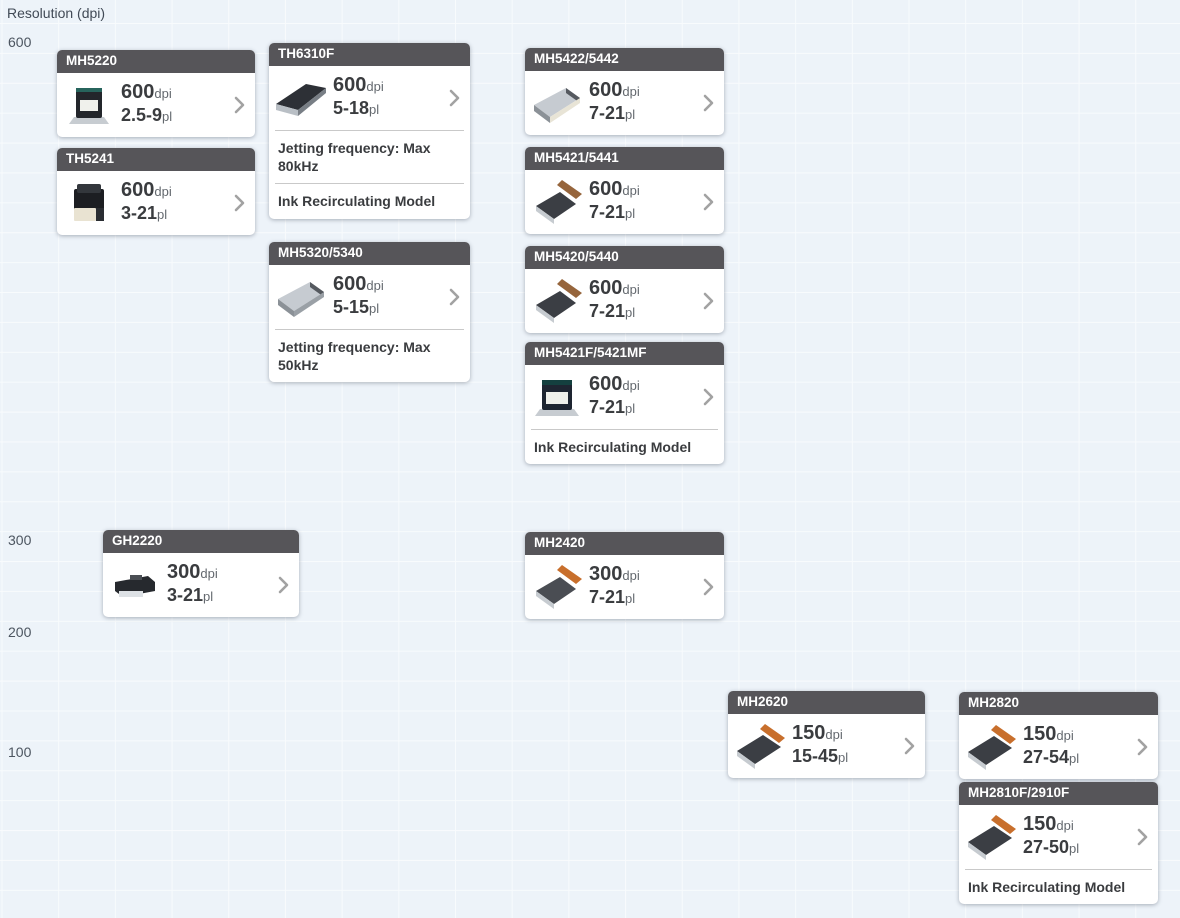 The width and height of the screenshot is (1180, 918). I want to click on product-card-gh2220: GH2220 300dpi 3-21pl, so click(201, 573).